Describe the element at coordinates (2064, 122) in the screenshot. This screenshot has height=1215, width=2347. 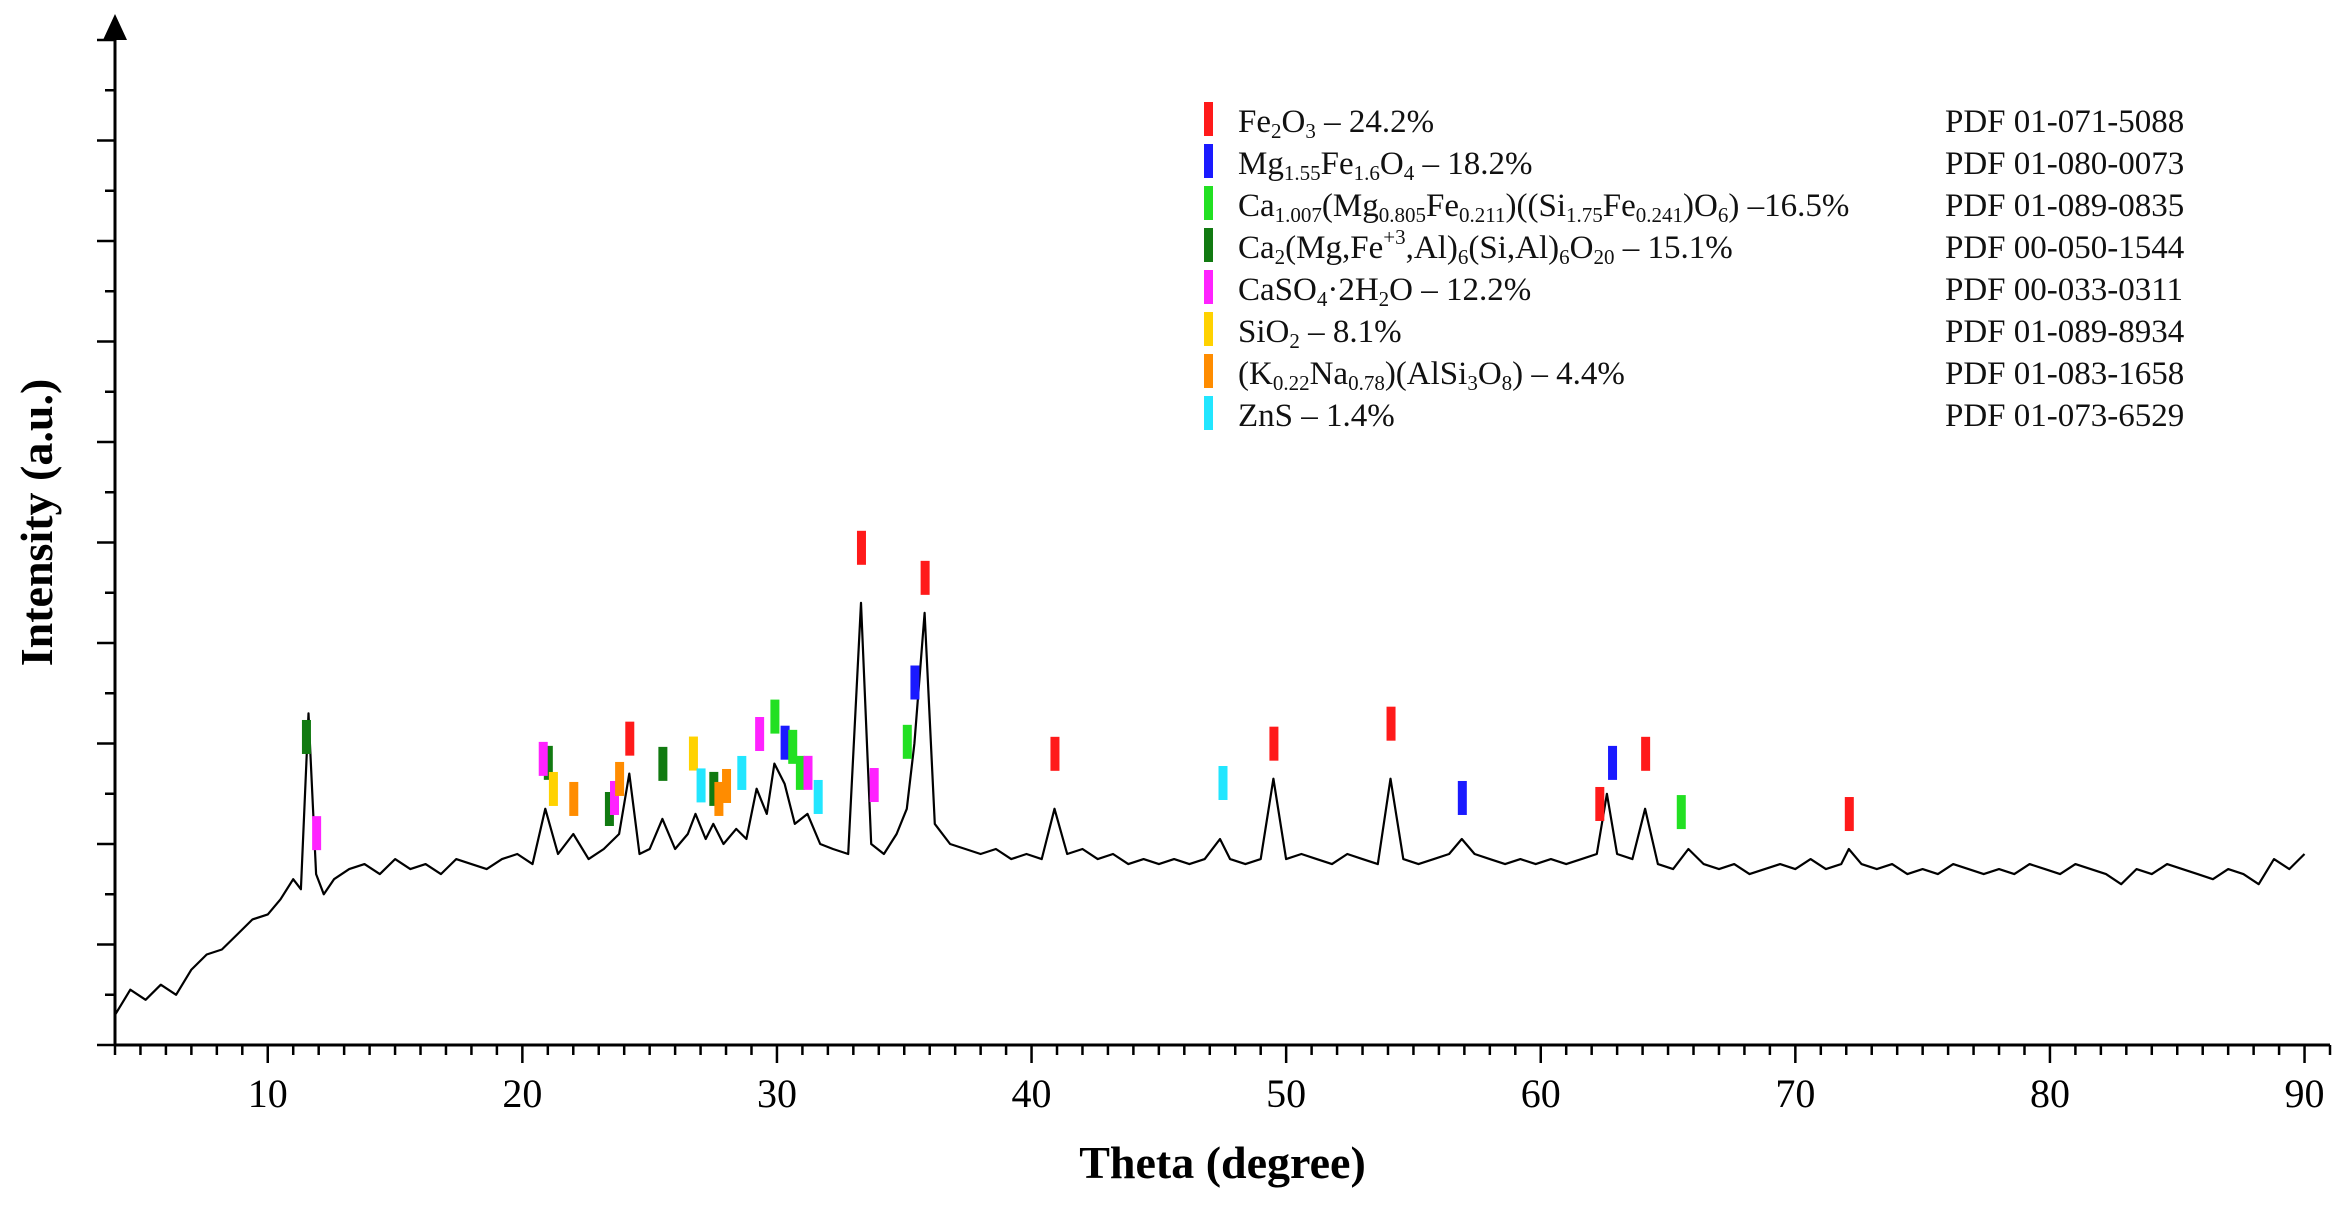
I see `legend-pdf-code: PDF 01-071-5088` at that location.